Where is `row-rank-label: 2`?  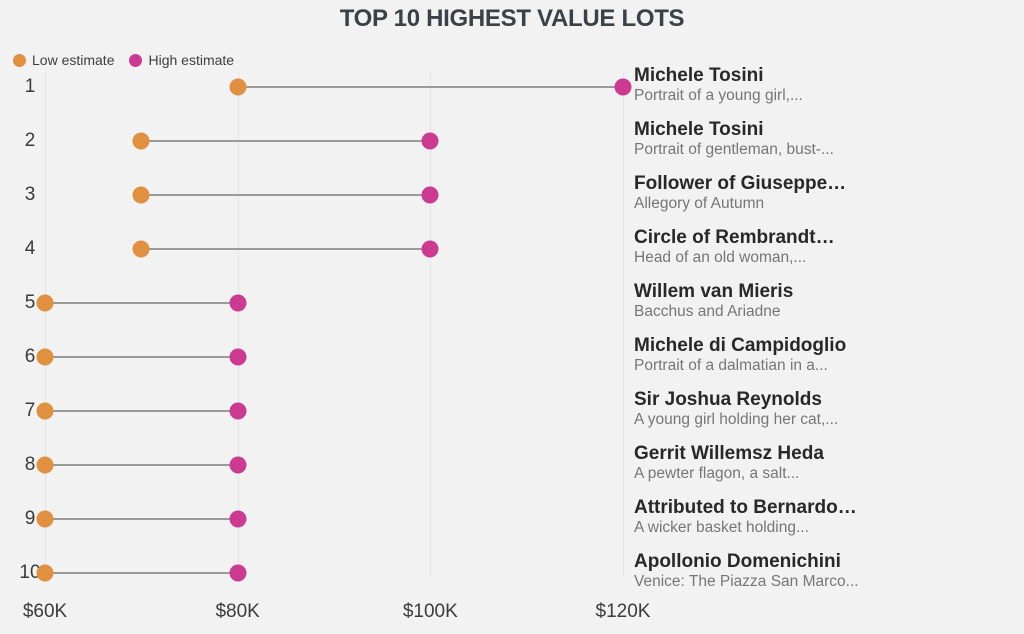
row-rank-label: 2 is located at coordinates (30, 140).